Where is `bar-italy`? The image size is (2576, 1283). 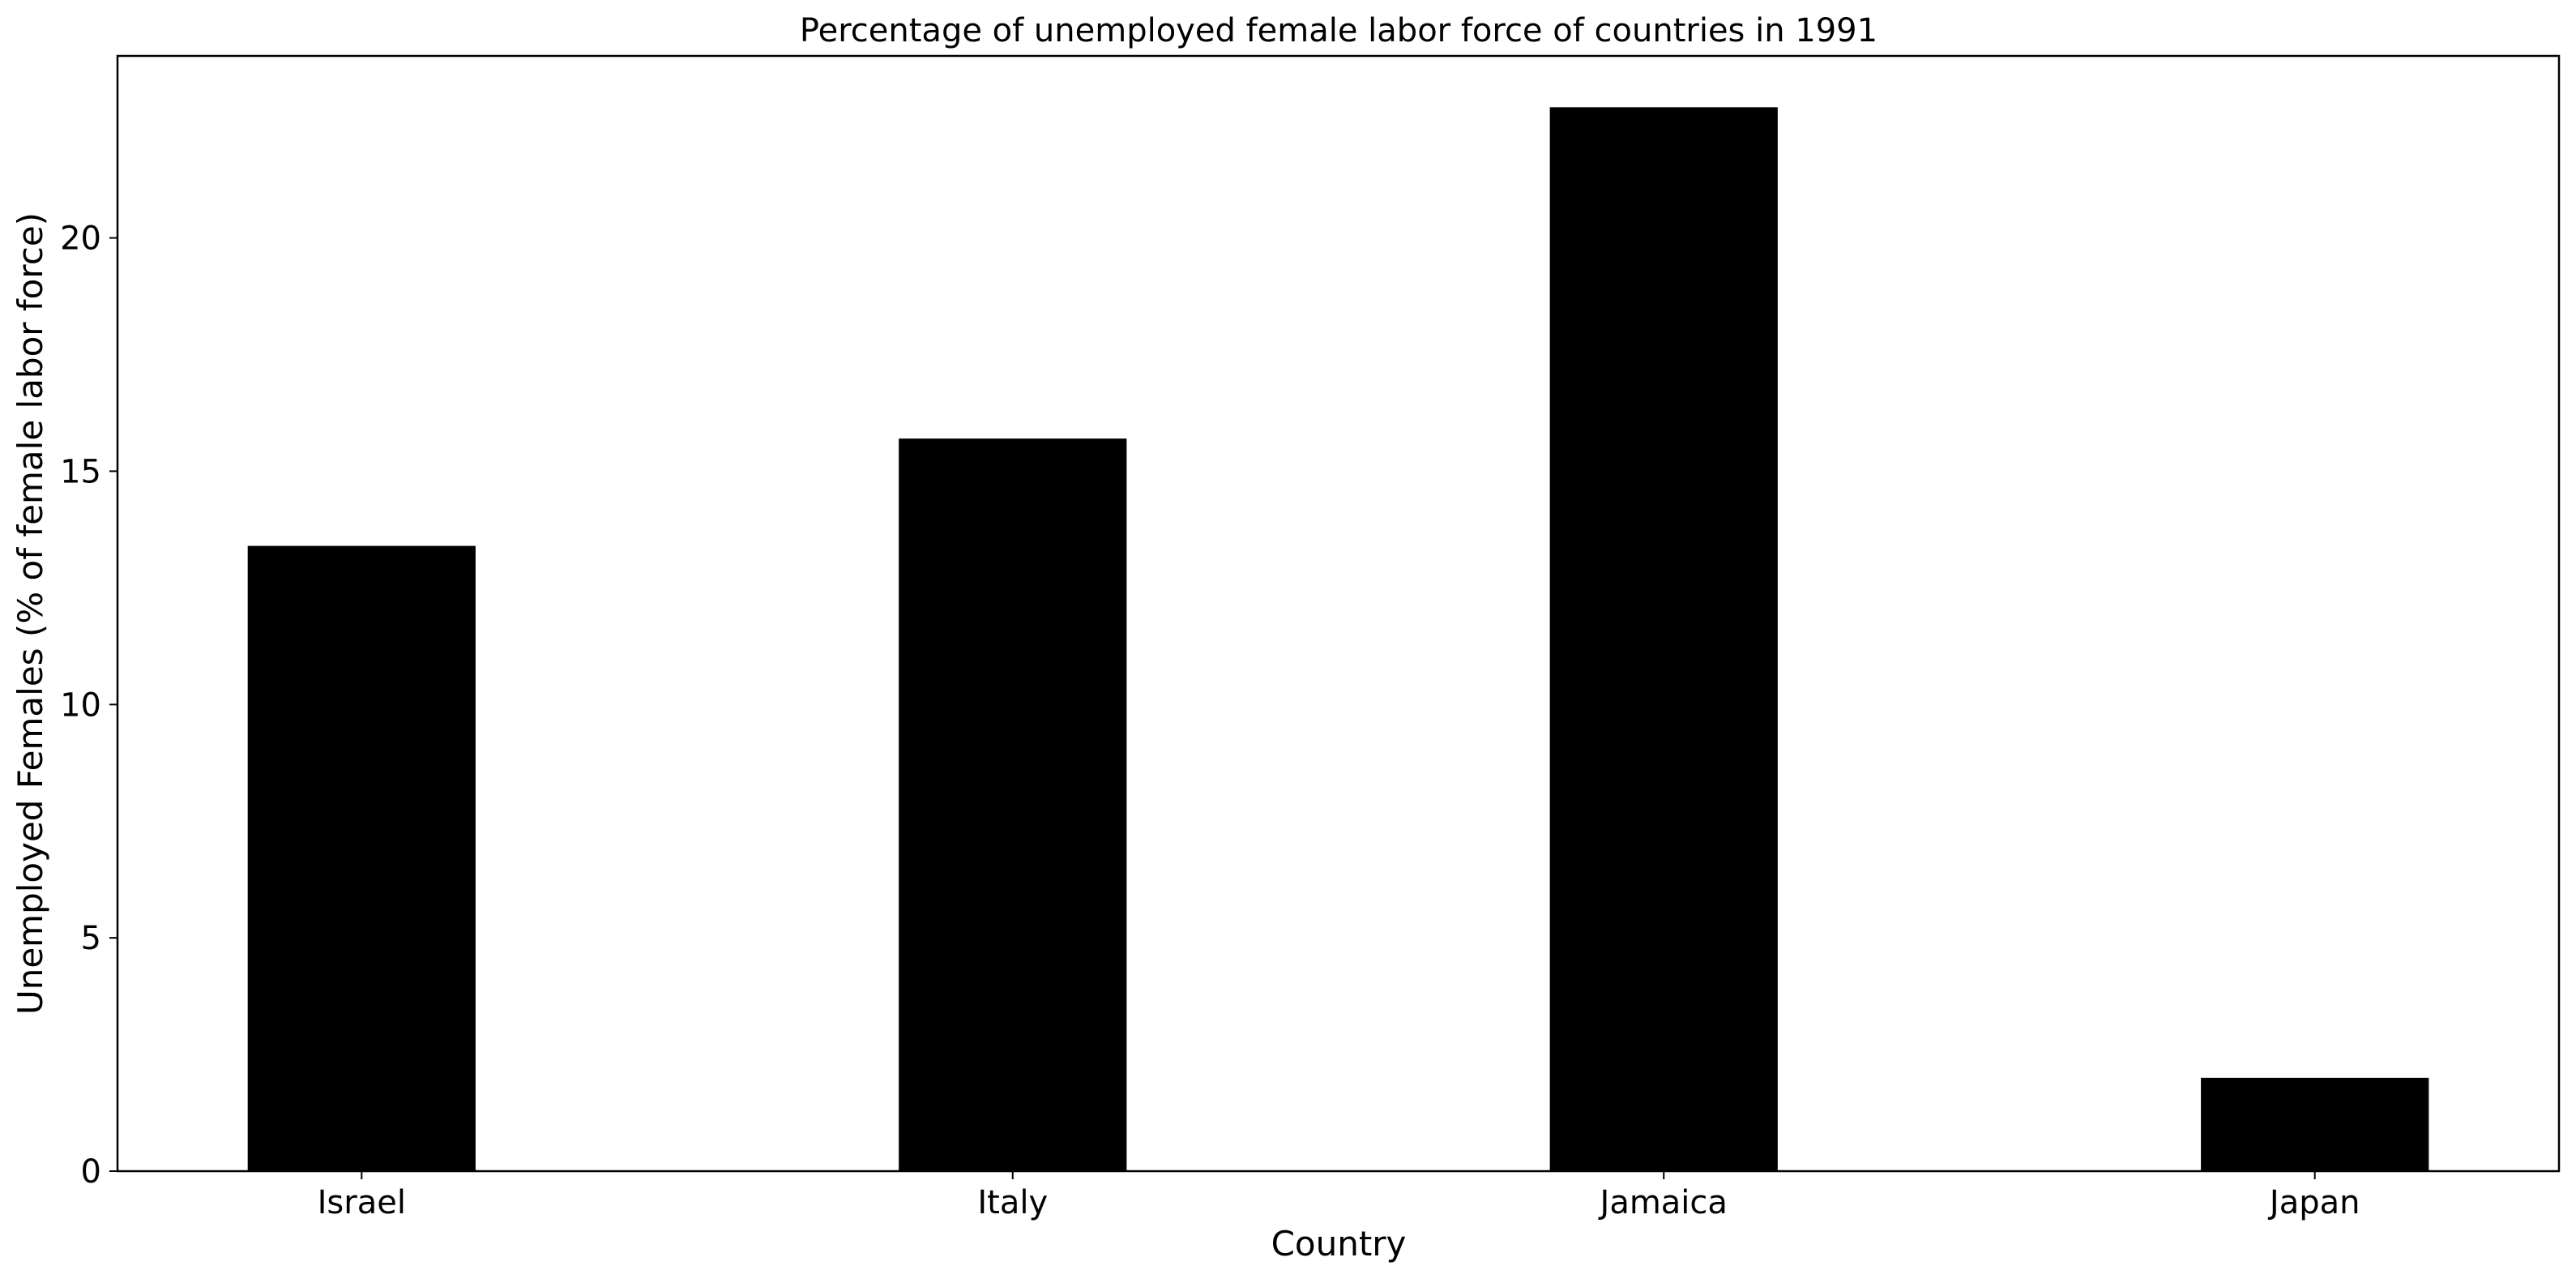 bar-italy is located at coordinates (1013, 804).